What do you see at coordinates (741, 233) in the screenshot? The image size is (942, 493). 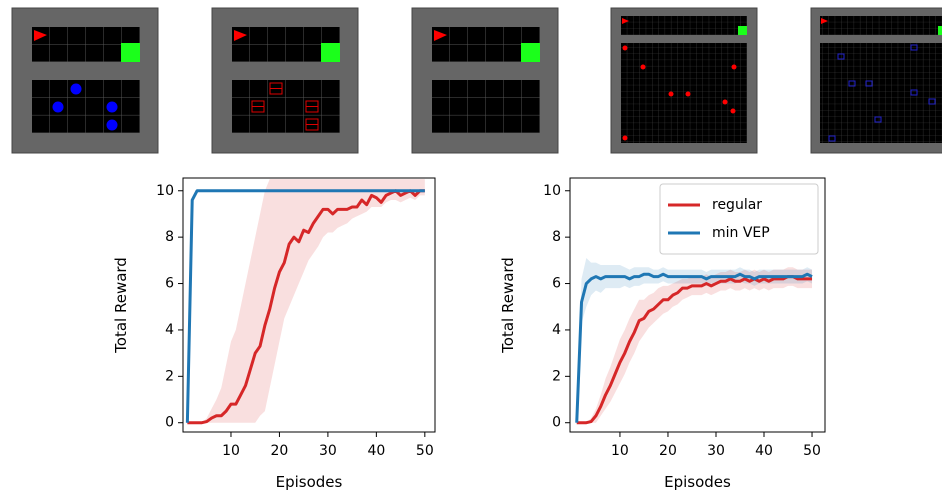 I see `legend-label: min VEP` at bounding box center [741, 233].